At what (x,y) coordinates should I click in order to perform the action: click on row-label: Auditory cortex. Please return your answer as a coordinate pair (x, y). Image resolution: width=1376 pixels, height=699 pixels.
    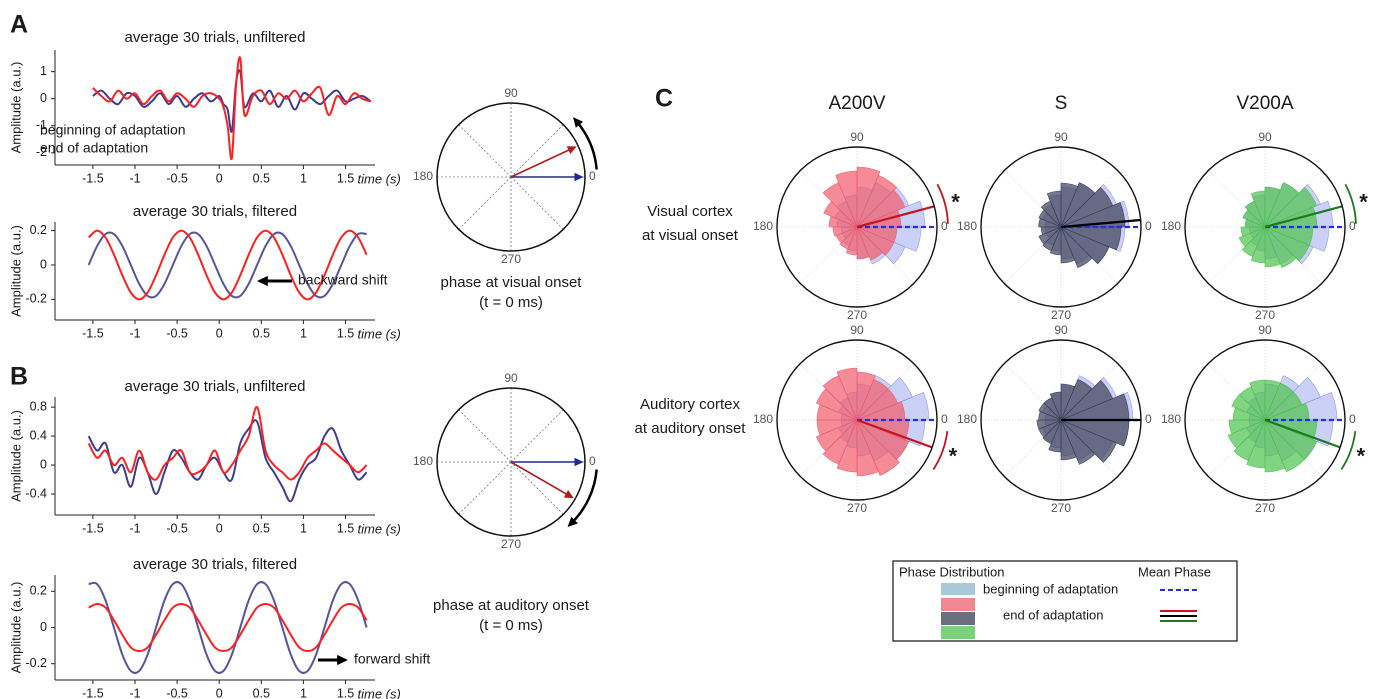
    Looking at the image, I should click on (690, 404).